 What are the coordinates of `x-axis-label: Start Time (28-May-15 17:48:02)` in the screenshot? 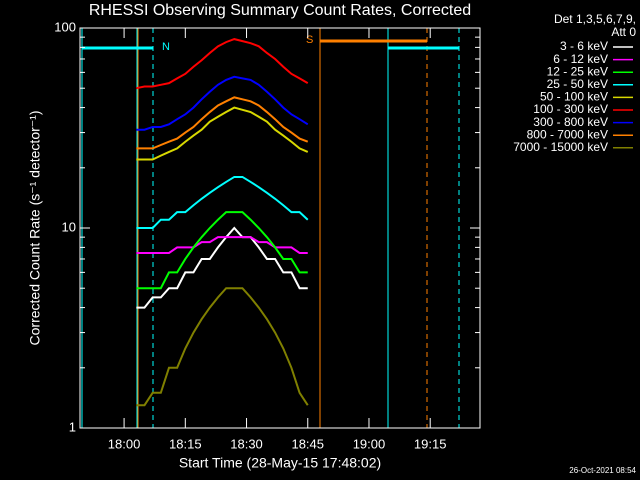 It's located at (280, 463).